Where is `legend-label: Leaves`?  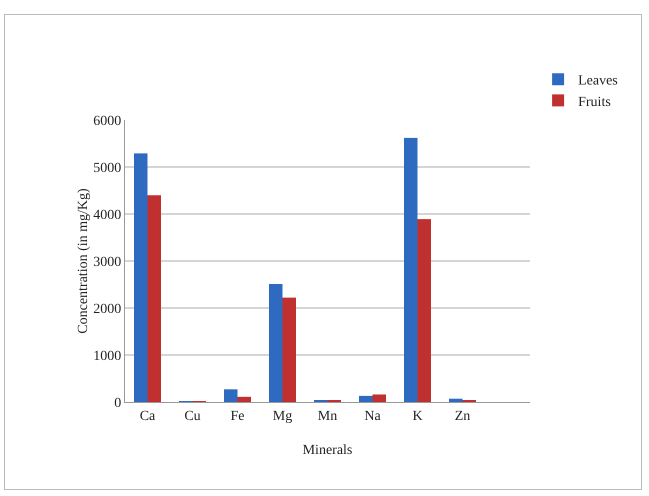 legend-label: Leaves is located at coordinates (598, 81).